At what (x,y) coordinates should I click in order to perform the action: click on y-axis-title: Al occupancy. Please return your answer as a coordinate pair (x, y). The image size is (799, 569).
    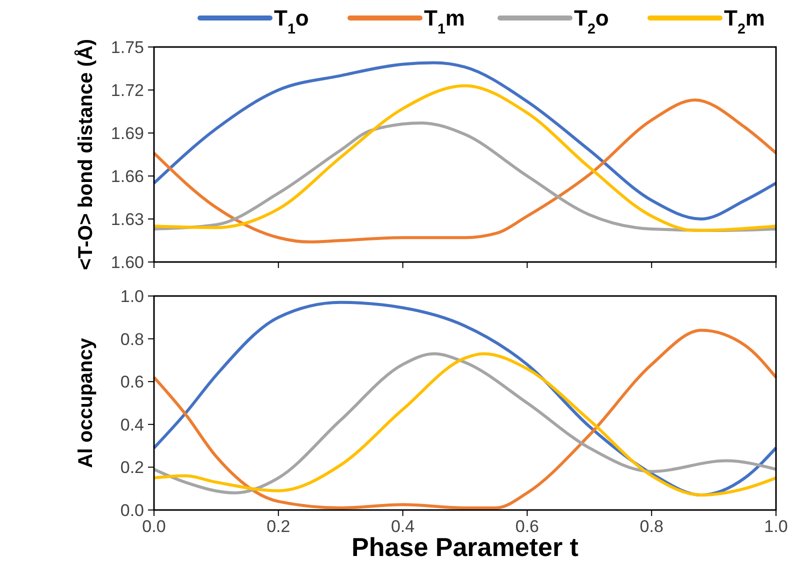
    Looking at the image, I should click on (86, 402).